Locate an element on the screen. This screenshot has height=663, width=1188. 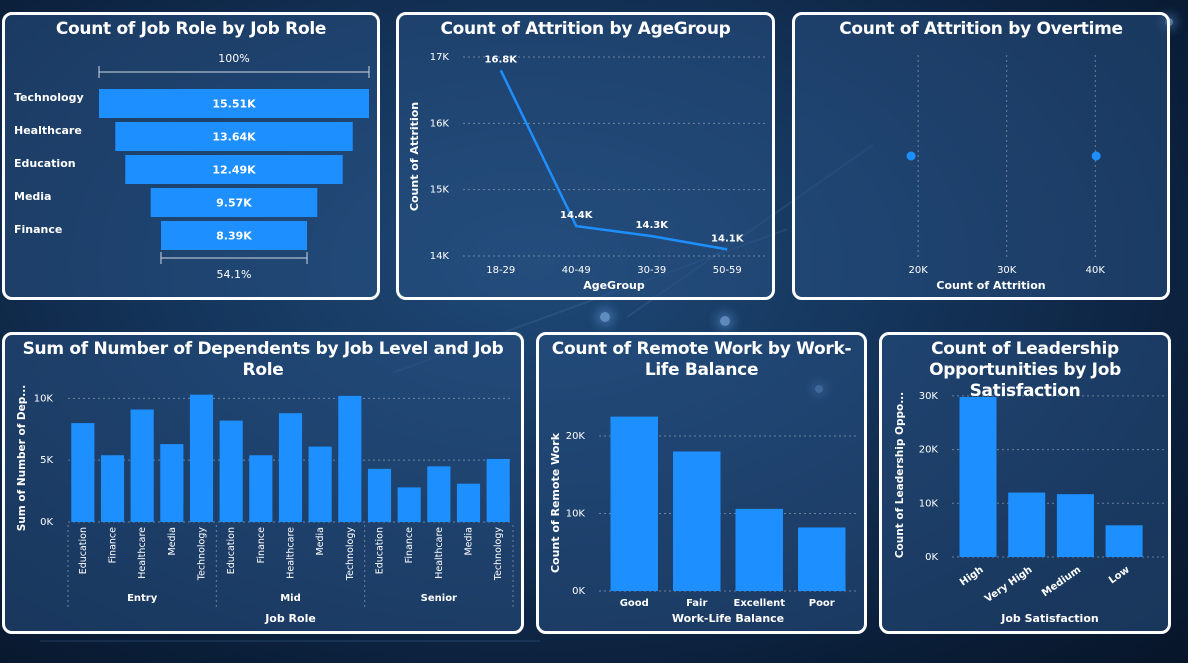
funnel-bar-label: 15.51K is located at coordinates (234, 104).